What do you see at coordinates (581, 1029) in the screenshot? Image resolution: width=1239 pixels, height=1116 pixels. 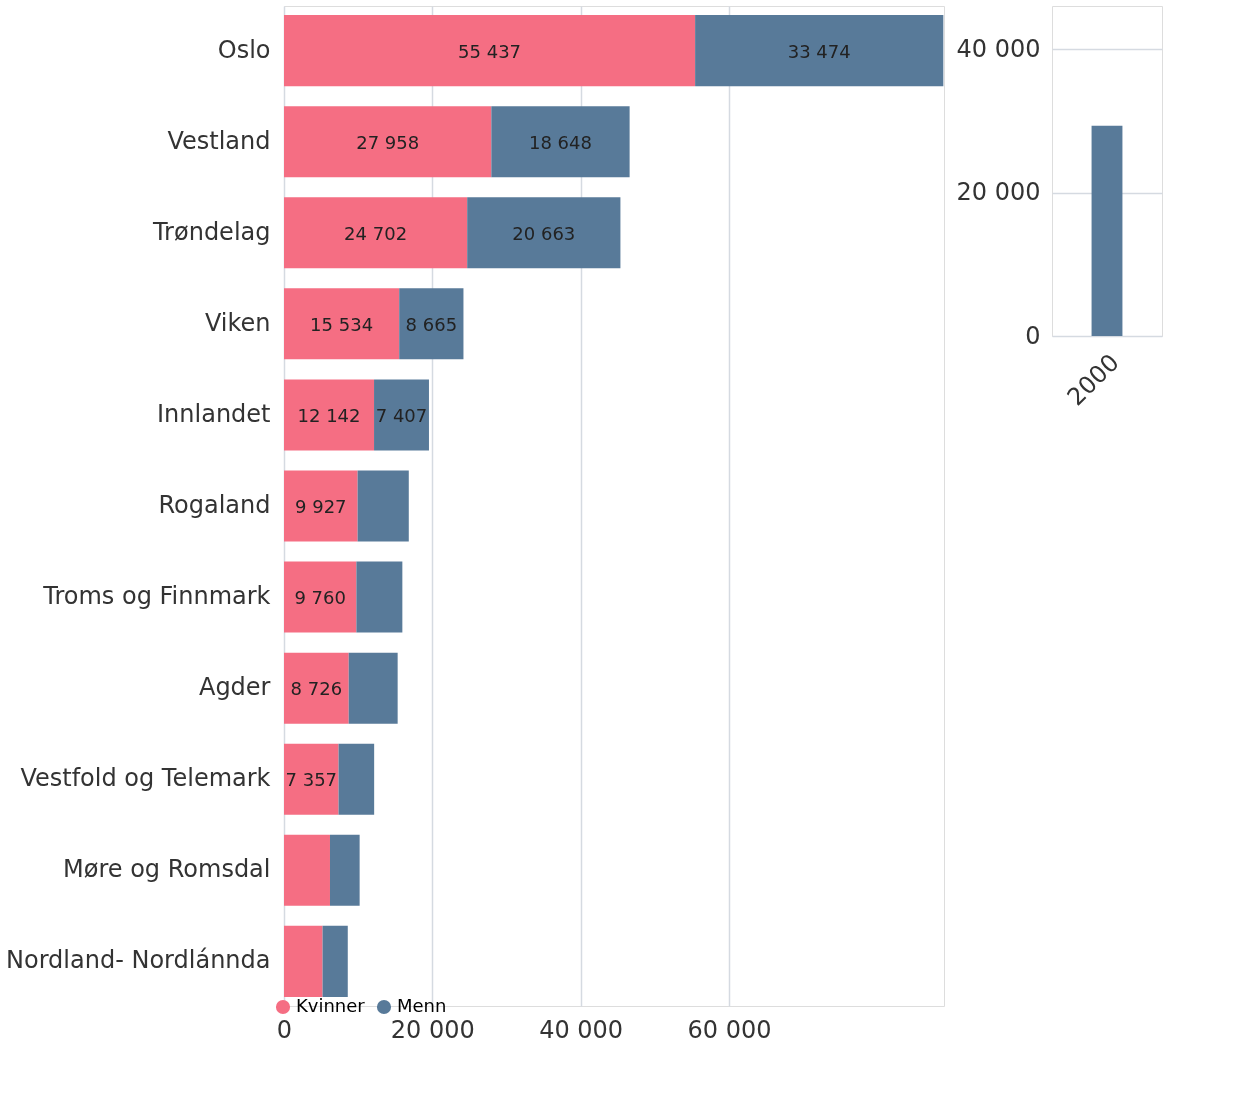 I see `x-tick-label: 40 000` at bounding box center [581, 1029].